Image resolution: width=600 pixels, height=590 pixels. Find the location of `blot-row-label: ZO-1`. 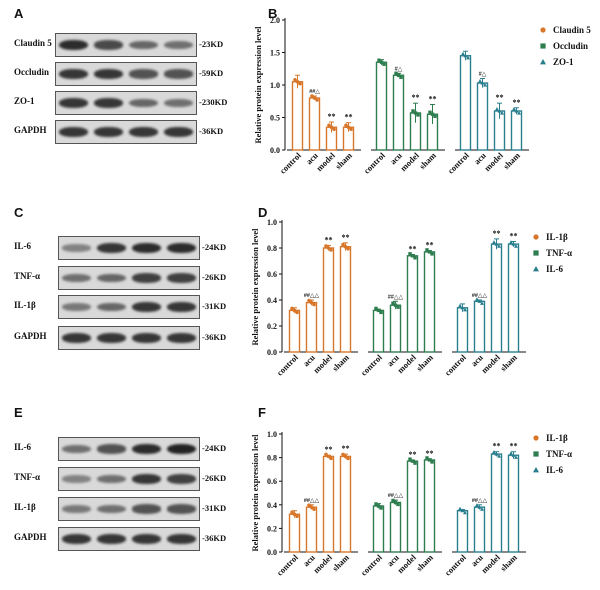

blot-row-label: ZO-1 is located at coordinates (24, 101).